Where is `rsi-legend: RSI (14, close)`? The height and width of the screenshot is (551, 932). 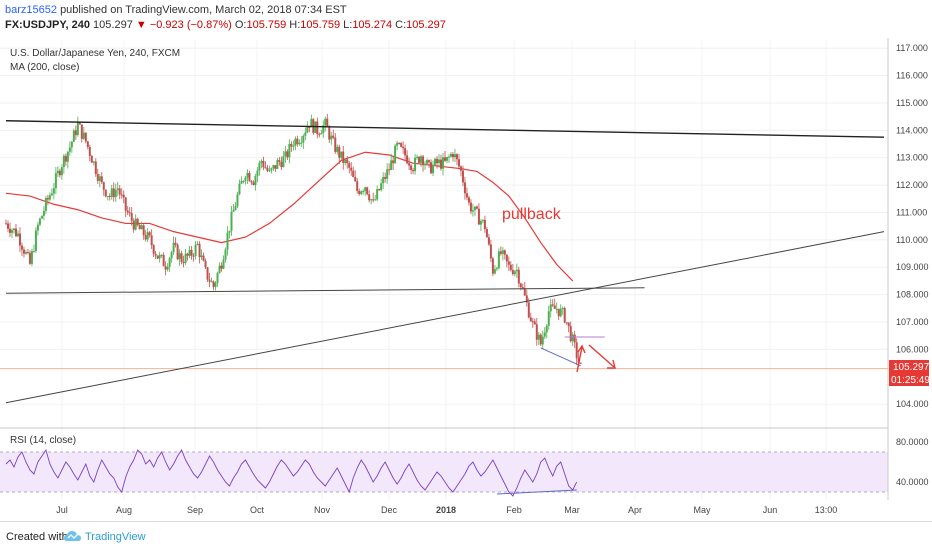 rsi-legend: RSI (14, close) is located at coordinates (43, 440).